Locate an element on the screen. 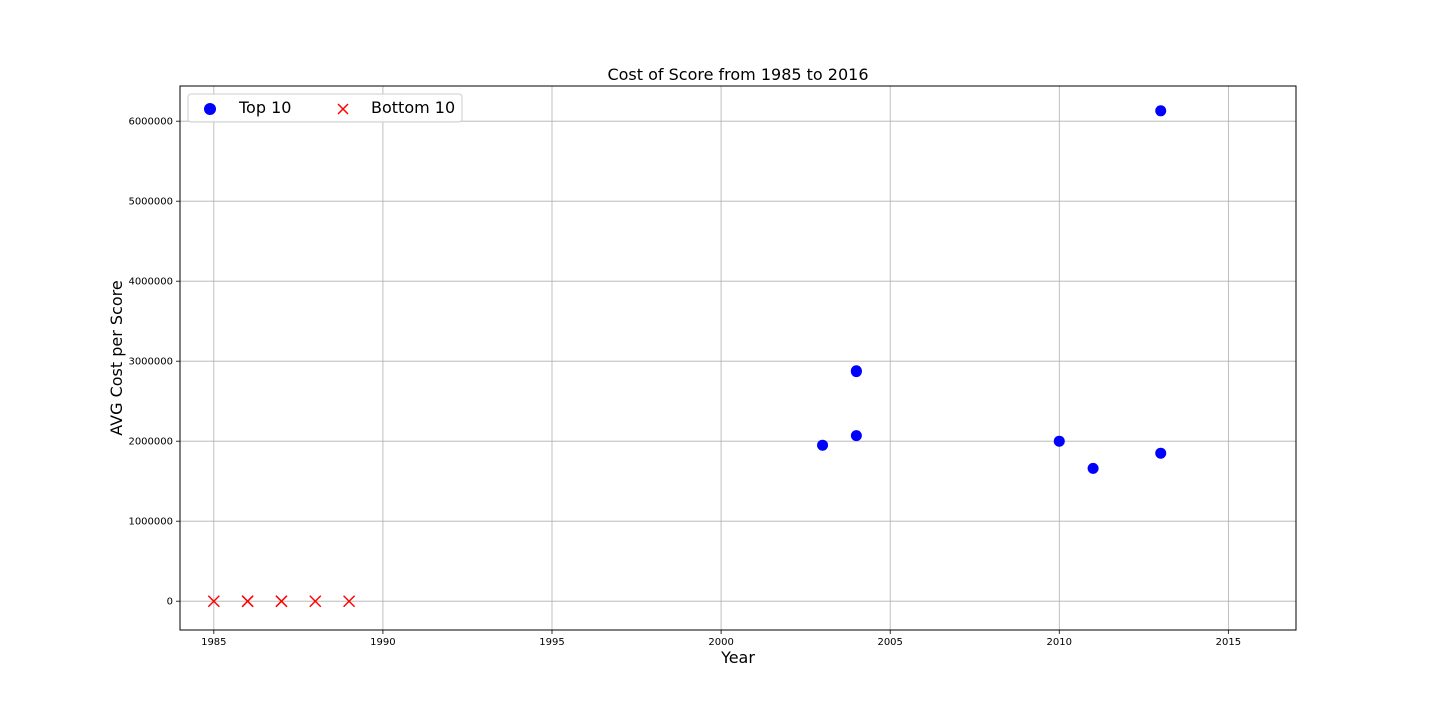 The width and height of the screenshot is (1440, 720). x-tick-label: 1990 is located at coordinates (382, 642).